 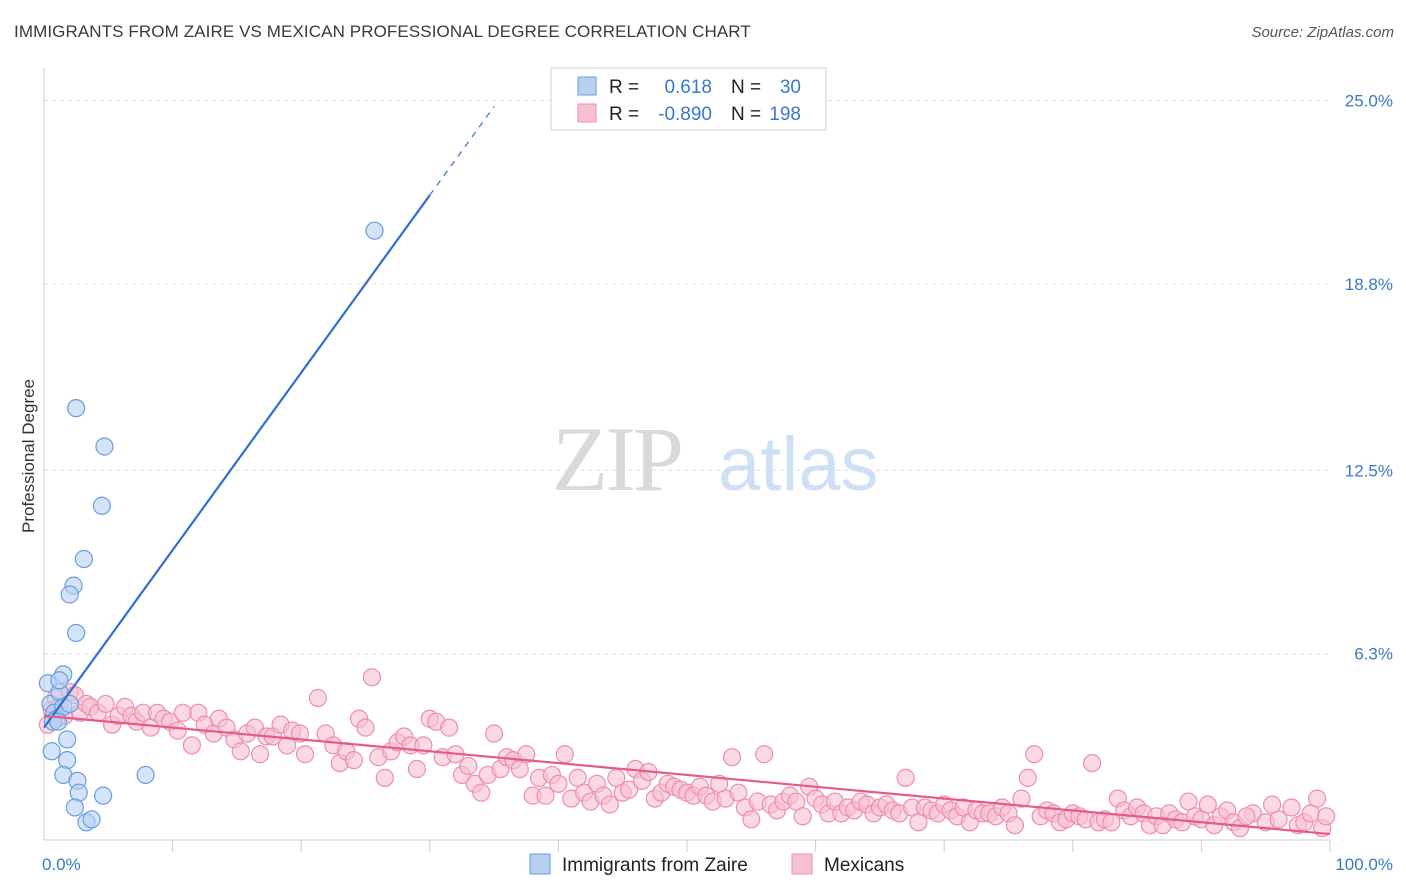 I want to click on x-tick-label-min: 0.0%, so click(x=61, y=864).